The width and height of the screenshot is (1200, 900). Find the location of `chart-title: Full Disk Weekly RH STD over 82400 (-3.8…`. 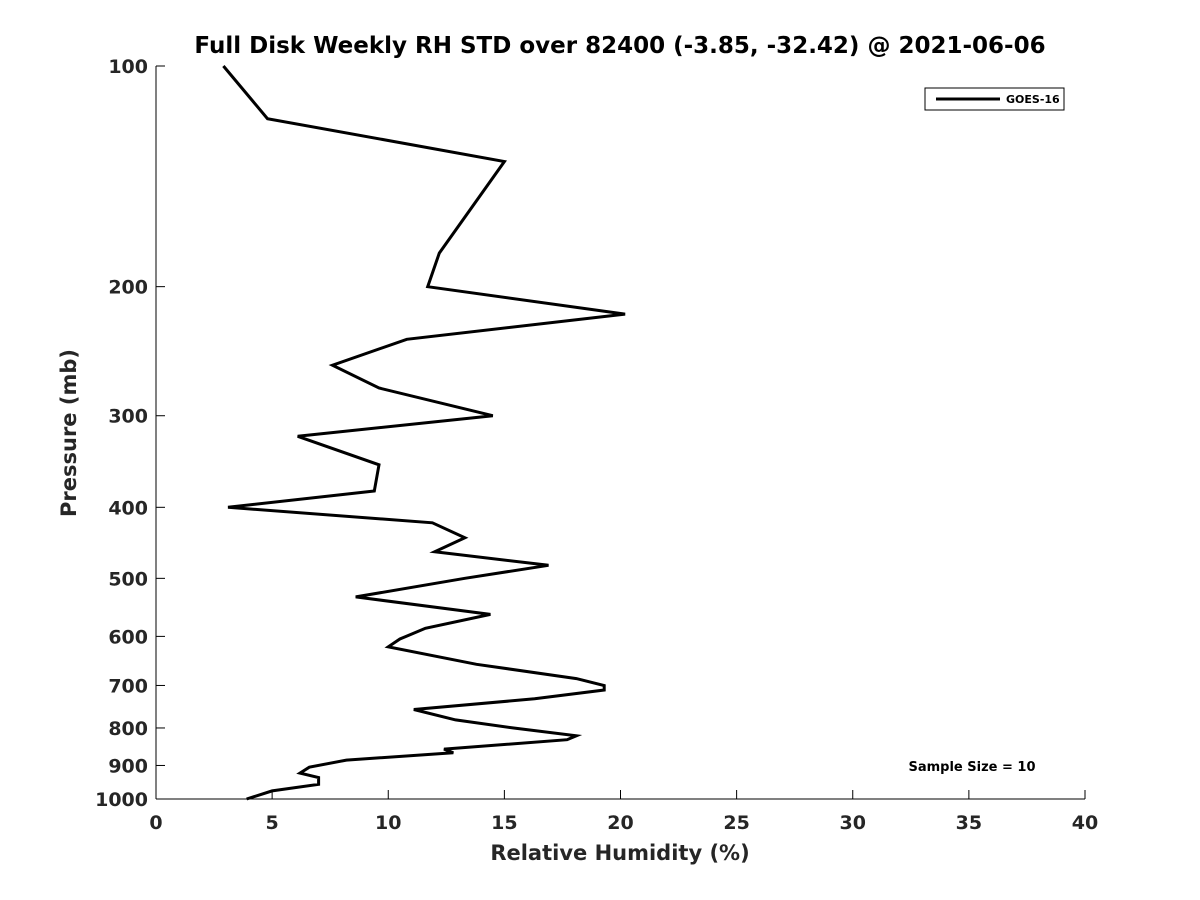

chart-title: Full Disk Weekly RH STD over 82400 (-3.8… is located at coordinates (619, 46).